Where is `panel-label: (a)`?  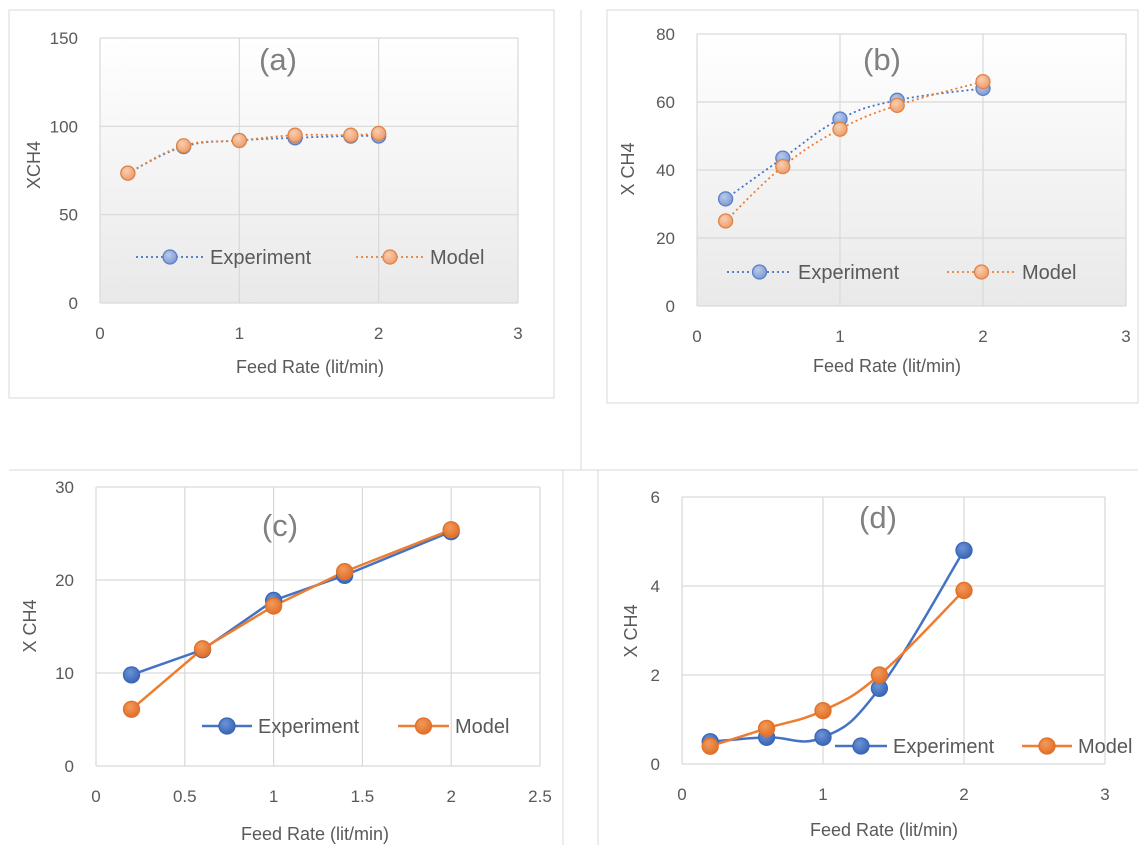
panel-label: (a) is located at coordinates (278, 59).